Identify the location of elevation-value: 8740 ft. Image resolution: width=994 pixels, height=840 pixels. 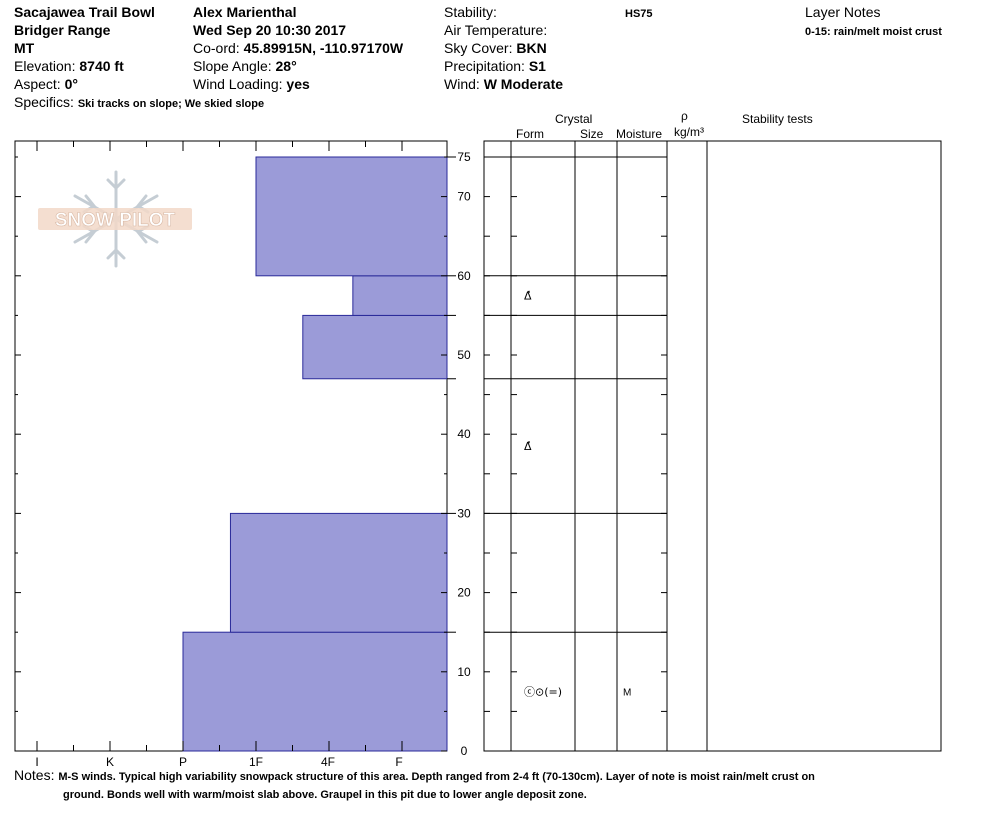
(101, 66).